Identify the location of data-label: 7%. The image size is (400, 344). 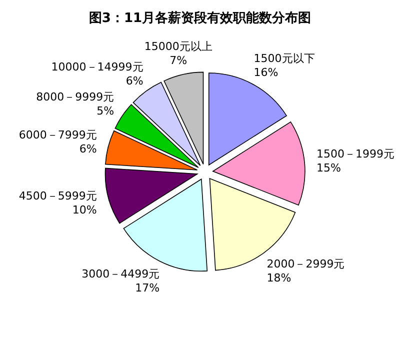
(179, 60).